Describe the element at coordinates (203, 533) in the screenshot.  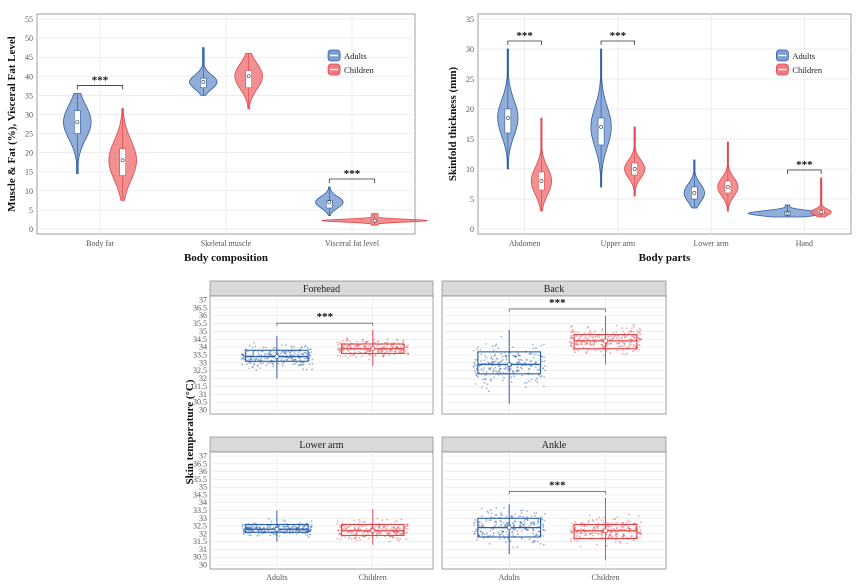
I see `y-tick-label: 32` at that location.